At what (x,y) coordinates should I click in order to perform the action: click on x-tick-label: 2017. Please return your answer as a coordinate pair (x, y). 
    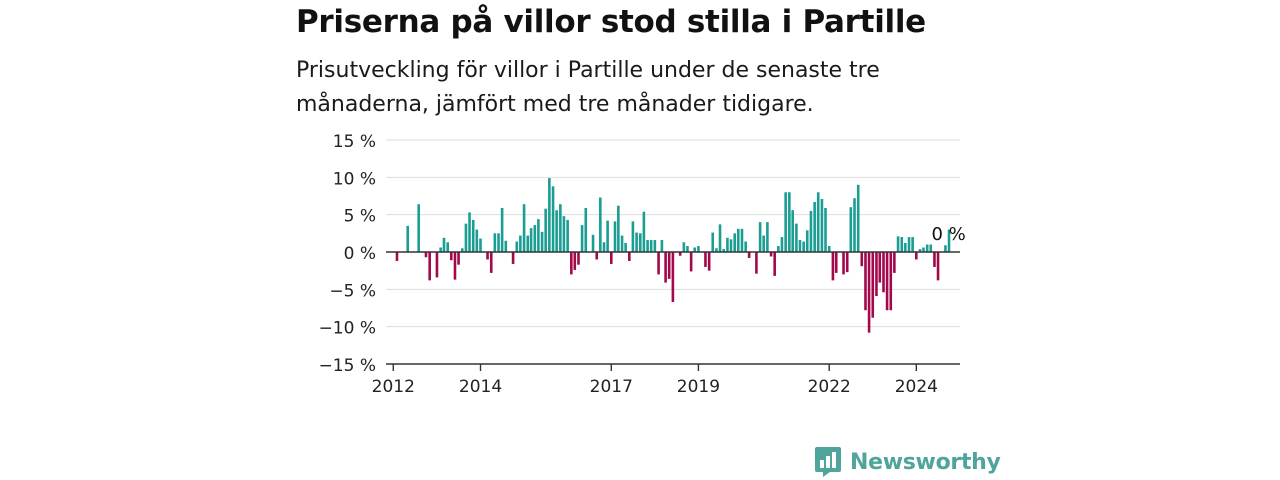
    Looking at the image, I should click on (611, 387).